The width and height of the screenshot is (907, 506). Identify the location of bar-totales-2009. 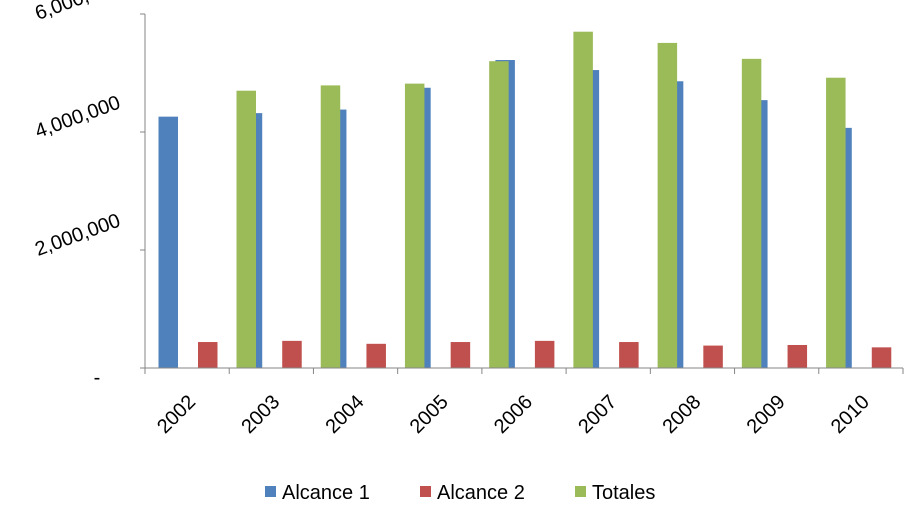
(836, 222).